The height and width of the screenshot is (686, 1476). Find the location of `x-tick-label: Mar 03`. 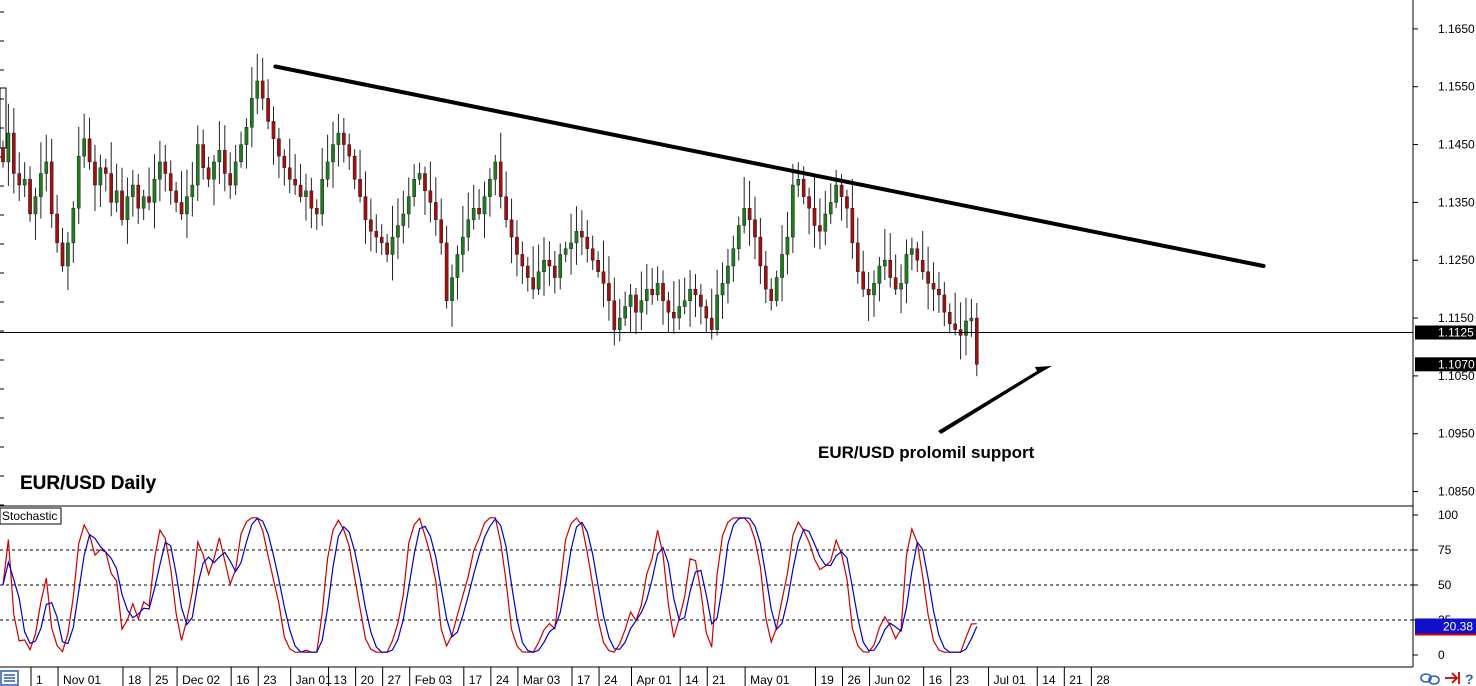

x-tick-label: Mar 03 is located at coordinates (542, 679).